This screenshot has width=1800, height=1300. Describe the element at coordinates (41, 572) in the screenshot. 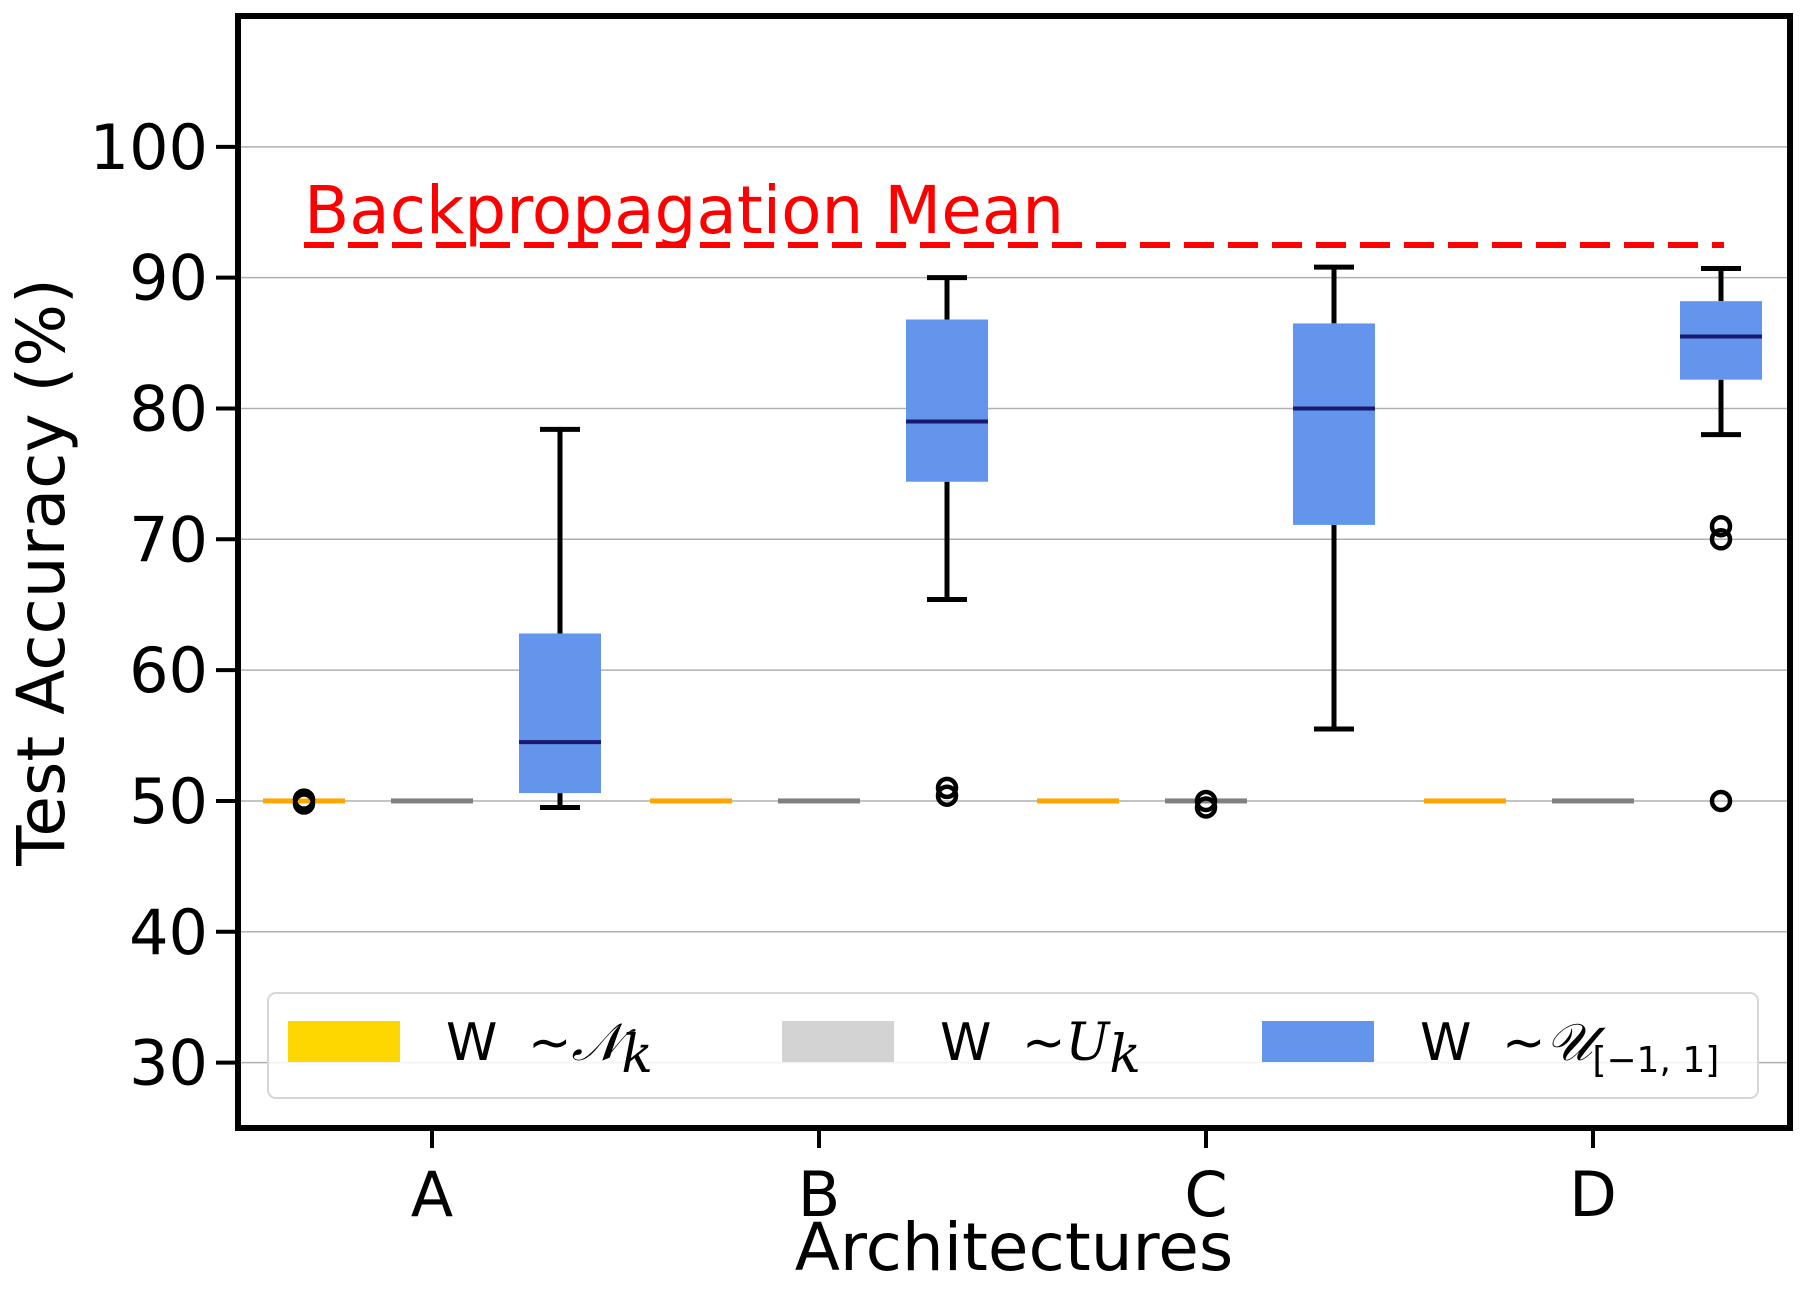

I see `y-axis-title: Test Accuracy (%)` at that location.